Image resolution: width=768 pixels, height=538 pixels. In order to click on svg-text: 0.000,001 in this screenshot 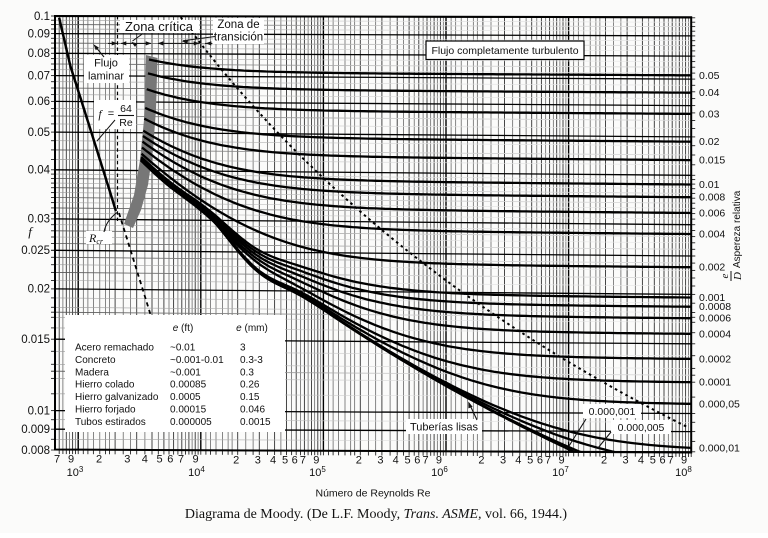, I will do `click(612, 412)`.